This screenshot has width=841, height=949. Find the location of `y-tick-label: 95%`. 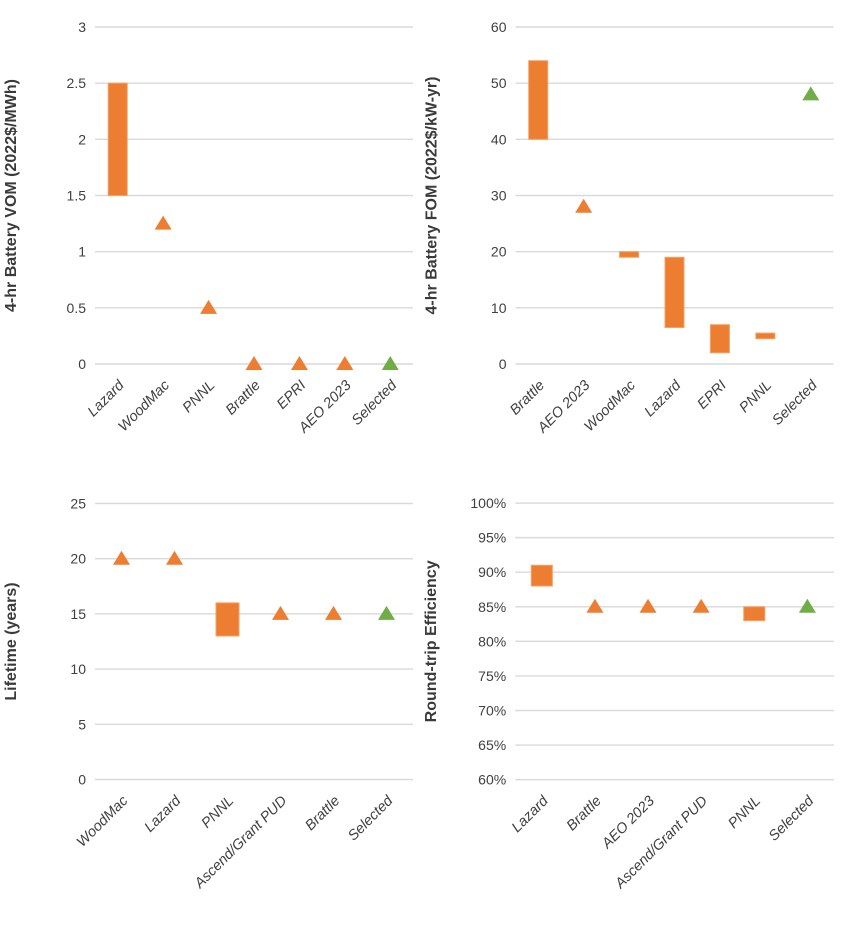

y-tick-label: 95% is located at coordinates (492, 538).